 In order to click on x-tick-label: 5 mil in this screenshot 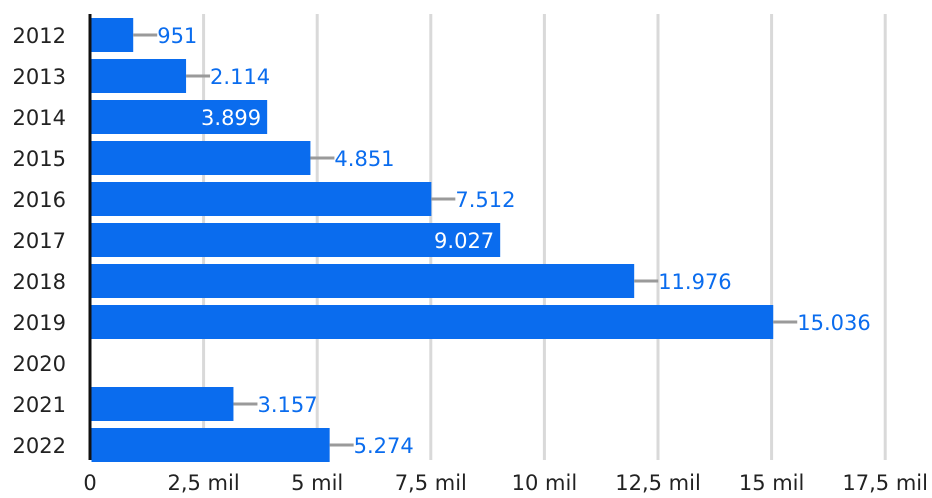, I will do `click(317, 483)`.